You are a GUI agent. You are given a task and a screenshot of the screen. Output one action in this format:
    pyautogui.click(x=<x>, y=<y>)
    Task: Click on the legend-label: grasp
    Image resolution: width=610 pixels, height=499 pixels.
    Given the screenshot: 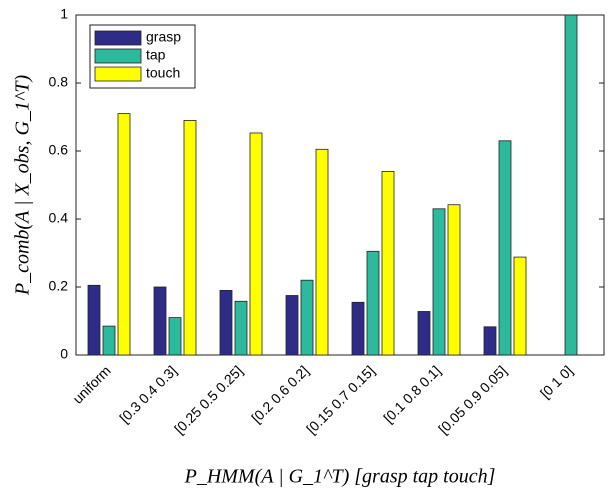 What is the action you would take?
    pyautogui.click(x=163, y=37)
    